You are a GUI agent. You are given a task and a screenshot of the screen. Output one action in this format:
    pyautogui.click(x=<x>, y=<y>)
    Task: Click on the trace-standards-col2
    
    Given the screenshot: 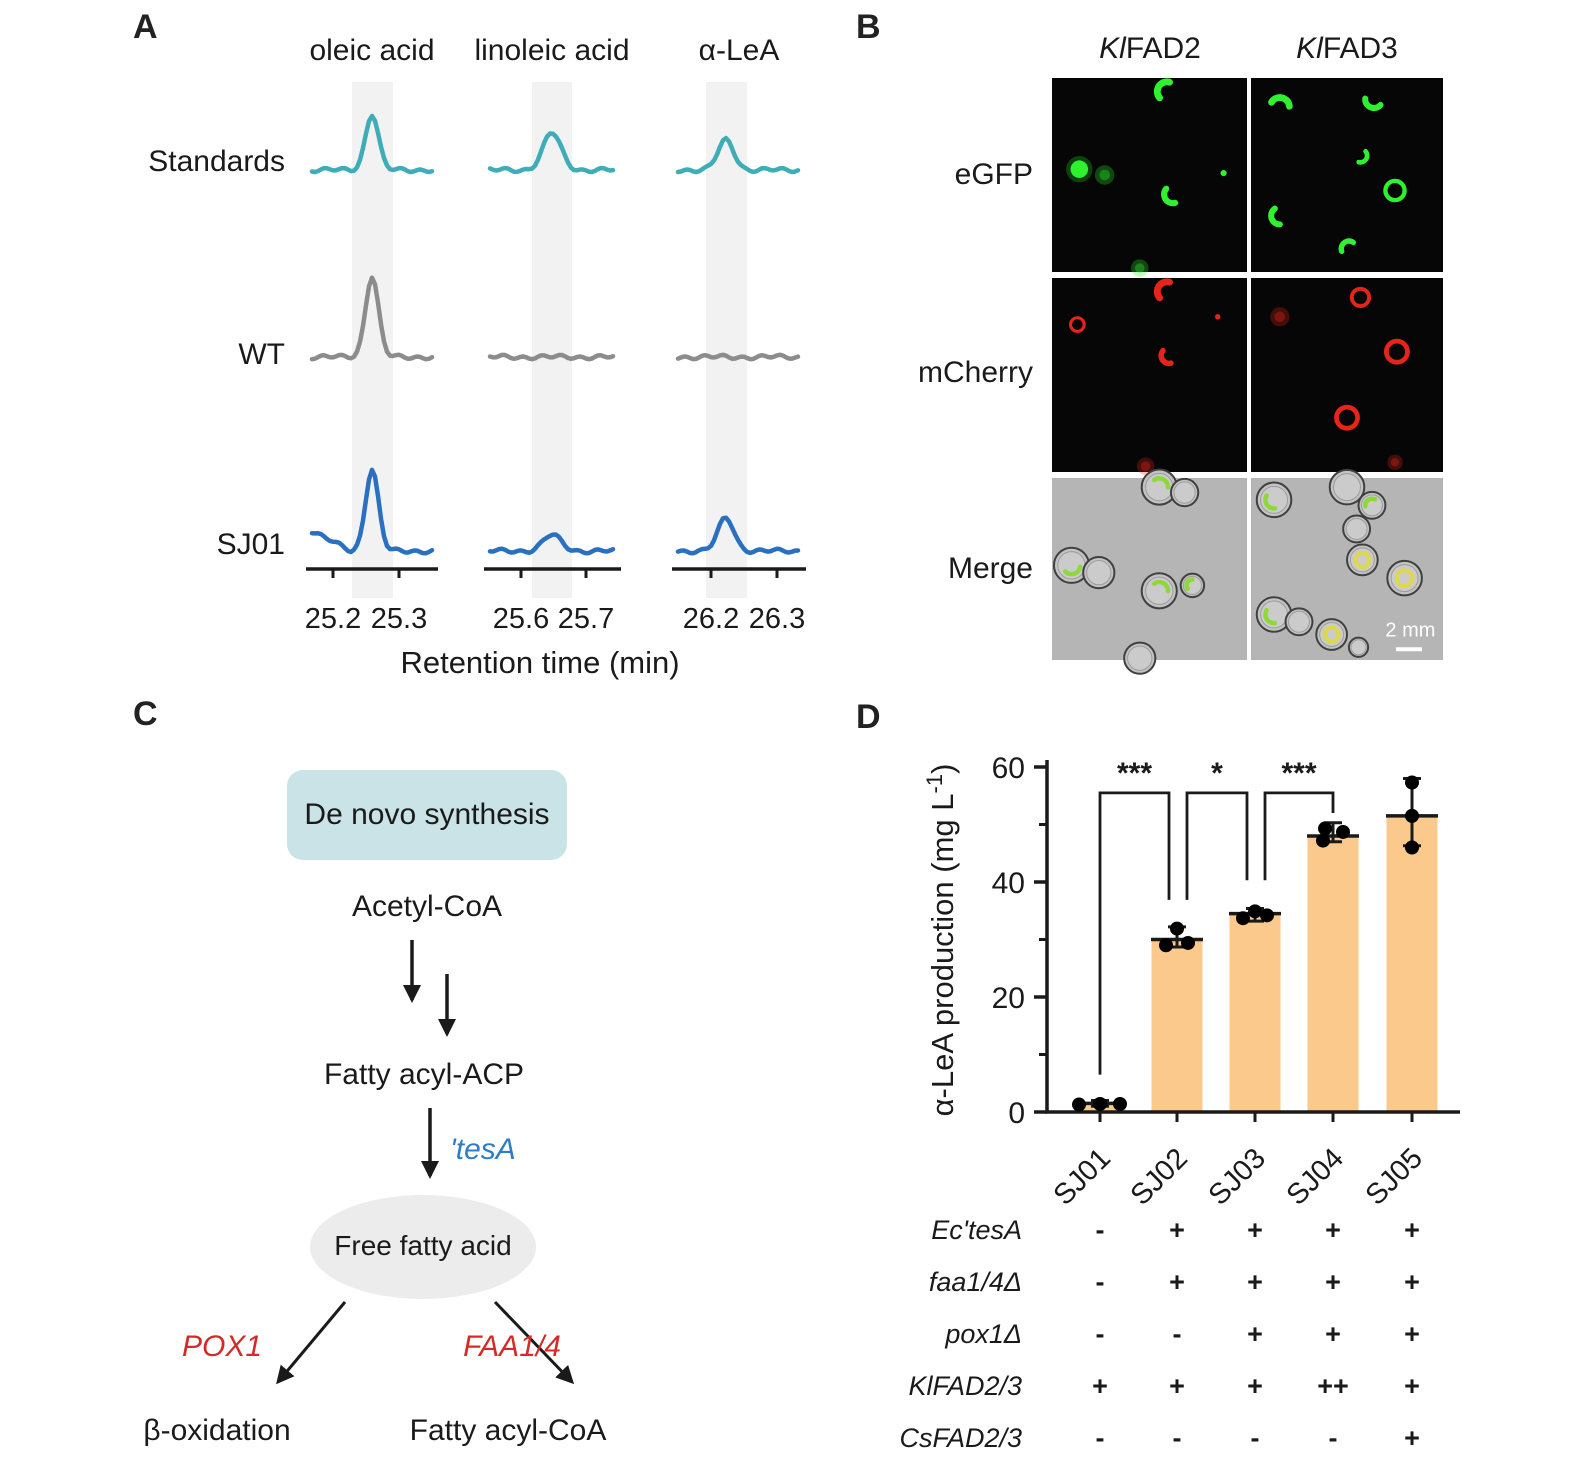 What is the action you would take?
    pyautogui.click(x=551, y=153)
    